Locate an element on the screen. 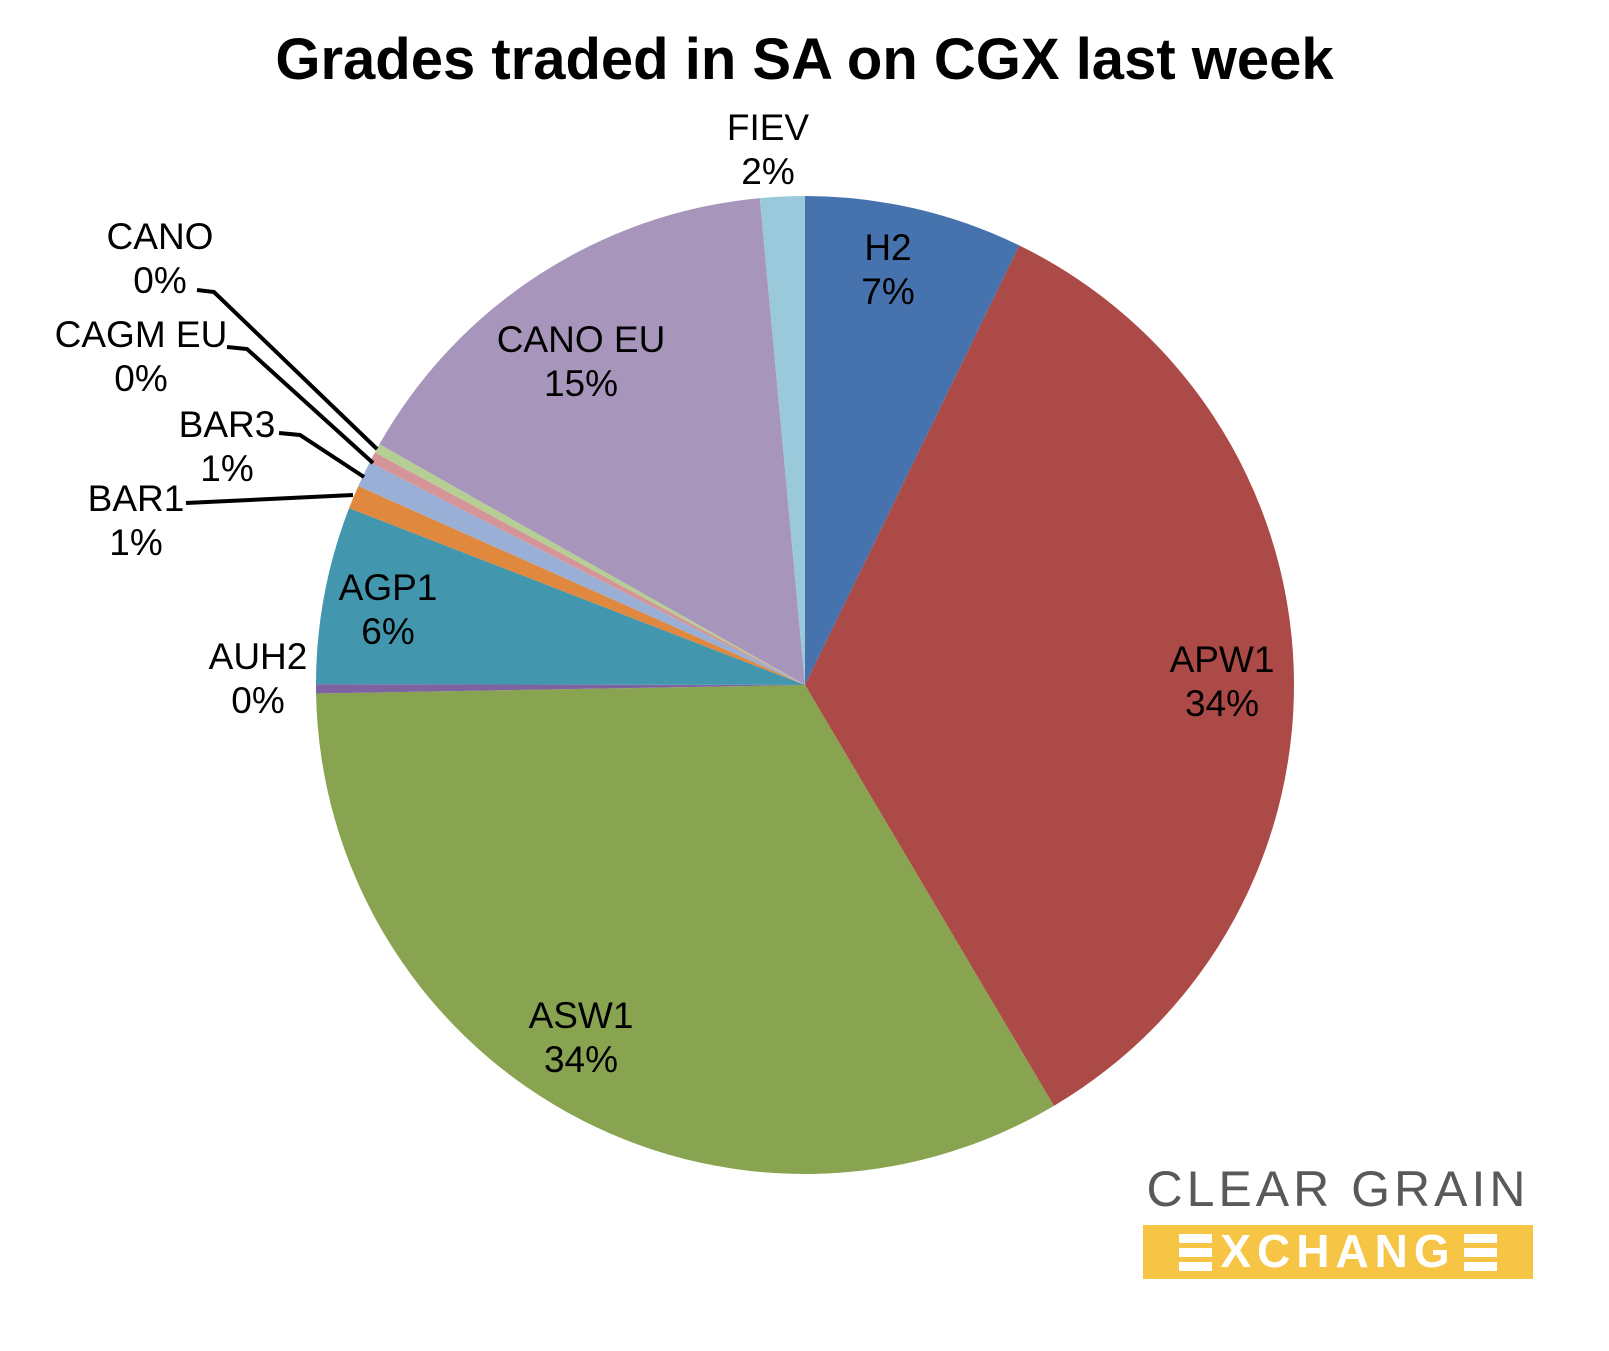  logo-exchange-bar: XCHANG is located at coordinates (1338, 1252).